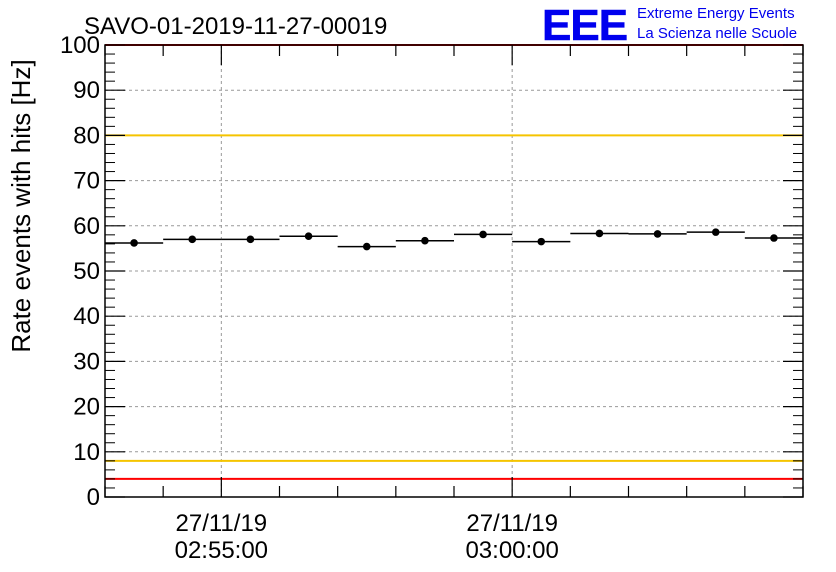 Image resolution: width=836 pixels, height=572 pixels. Describe the element at coordinates (454, 239) in the screenshot. I see `series-rate` at that location.